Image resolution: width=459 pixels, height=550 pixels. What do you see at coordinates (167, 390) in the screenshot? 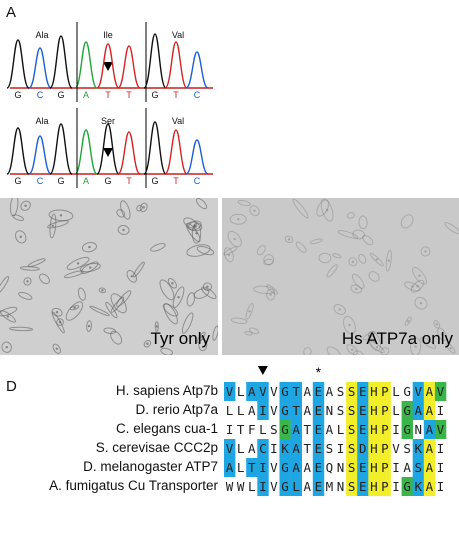
I see `species-label: H. sapiens Atp7b` at bounding box center [167, 390].